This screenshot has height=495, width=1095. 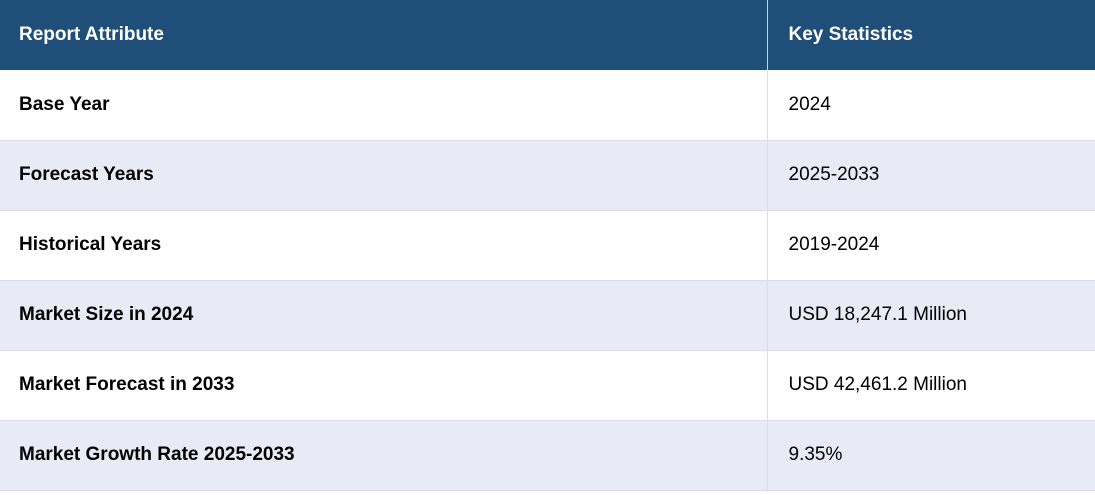 What do you see at coordinates (91, 34) in the screenshot?
I see `report-attribute-column-header: Report Attribute` at bounding box center [91, 34].